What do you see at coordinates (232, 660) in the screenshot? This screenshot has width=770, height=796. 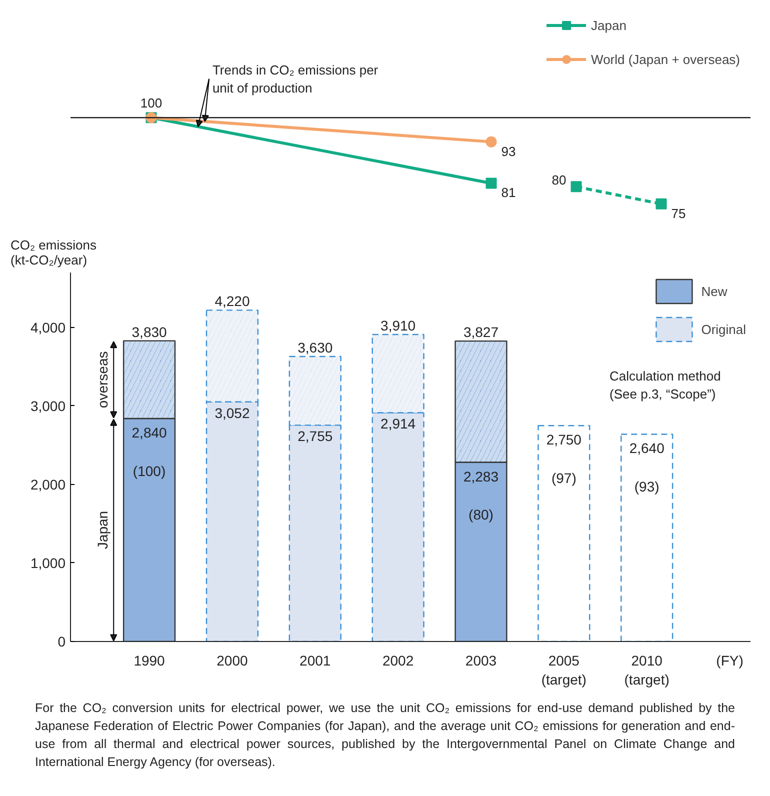 I see `x-tick-label: 2000` at bounding box center [232, 660].